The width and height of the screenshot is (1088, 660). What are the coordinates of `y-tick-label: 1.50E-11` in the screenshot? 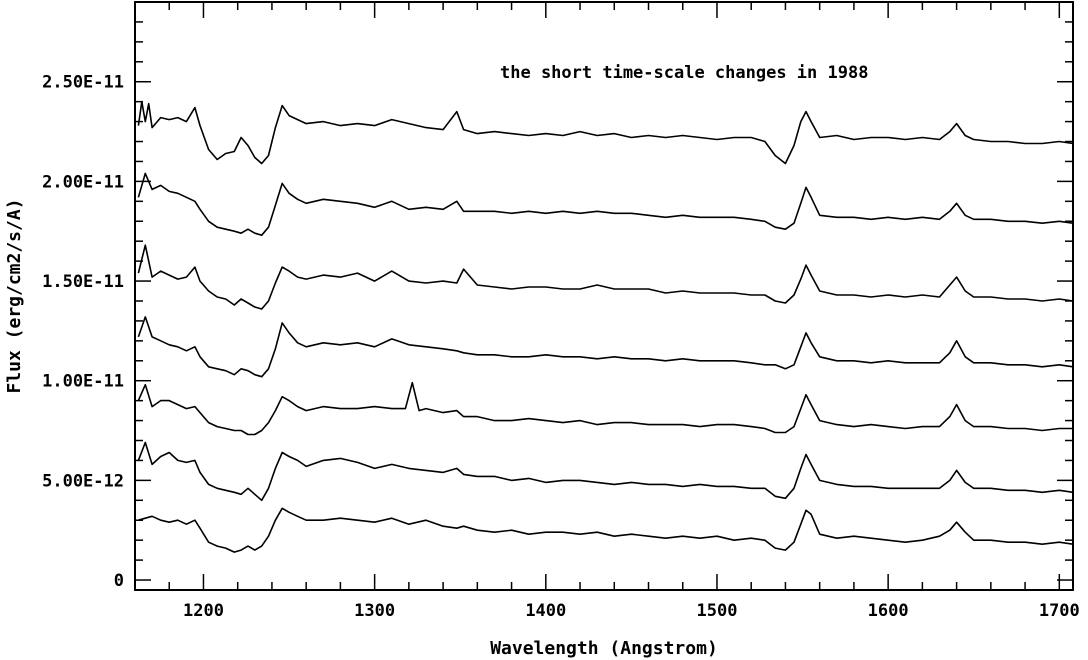 It's located at (83, 282).